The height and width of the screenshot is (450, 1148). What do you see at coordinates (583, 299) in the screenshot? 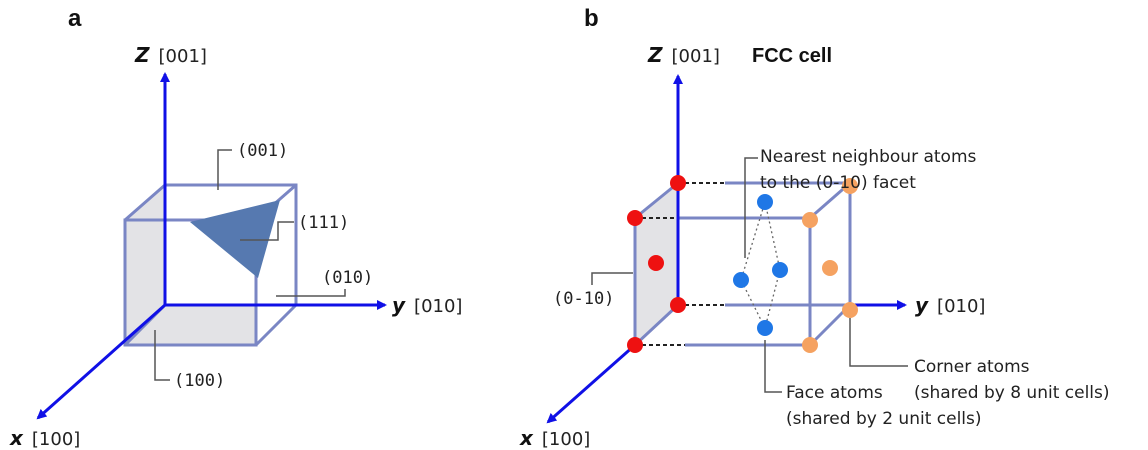
I see `facet-0-10-label: (0-10)` at bounding box center [583, 299].